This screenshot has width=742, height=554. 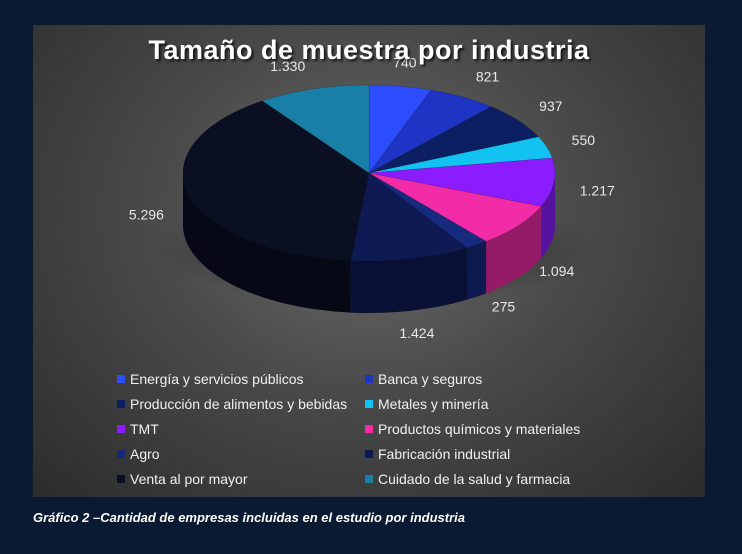 What do you see at coordinates (495, 404) in the screenshot?
I see `legend-item: Metales y minería` at bounding box center [495, 404].